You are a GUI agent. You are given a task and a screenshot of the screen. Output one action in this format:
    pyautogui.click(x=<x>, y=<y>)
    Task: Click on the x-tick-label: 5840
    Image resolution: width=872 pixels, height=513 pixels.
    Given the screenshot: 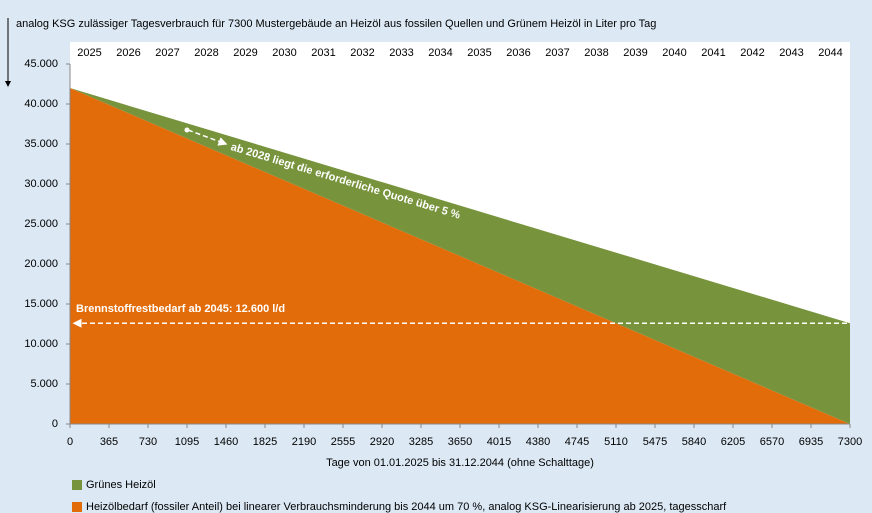 What is the action you would take?
    pyautogui.click(x=694, y=442)
    